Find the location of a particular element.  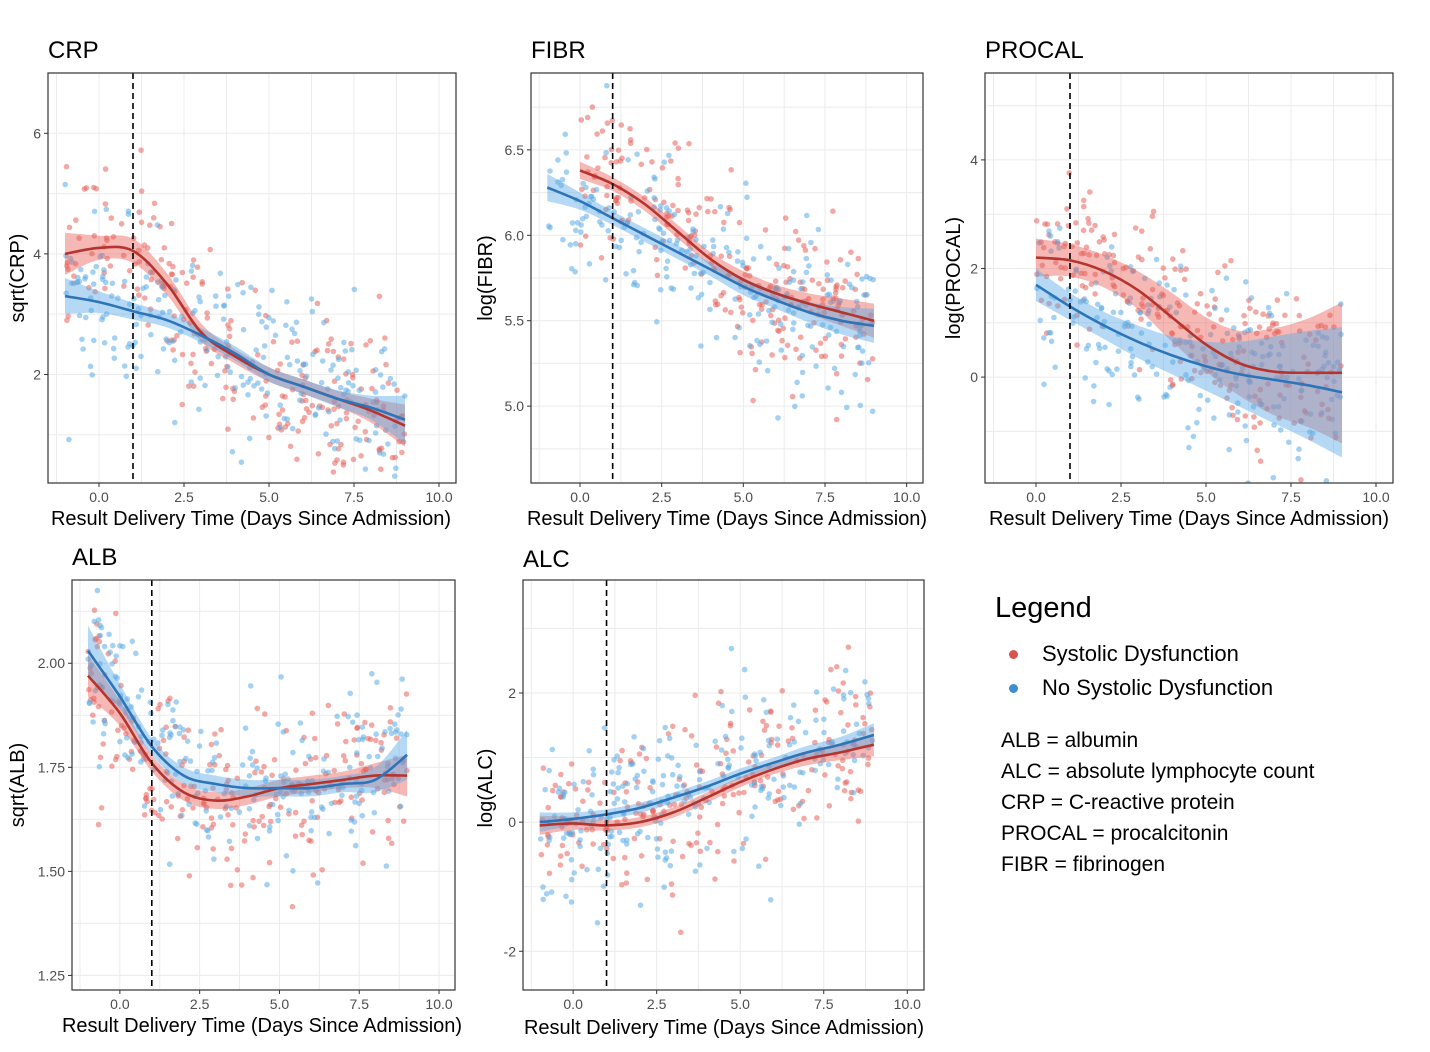

x-tick-label: 5.0 is located at coordinates (1206, 497).